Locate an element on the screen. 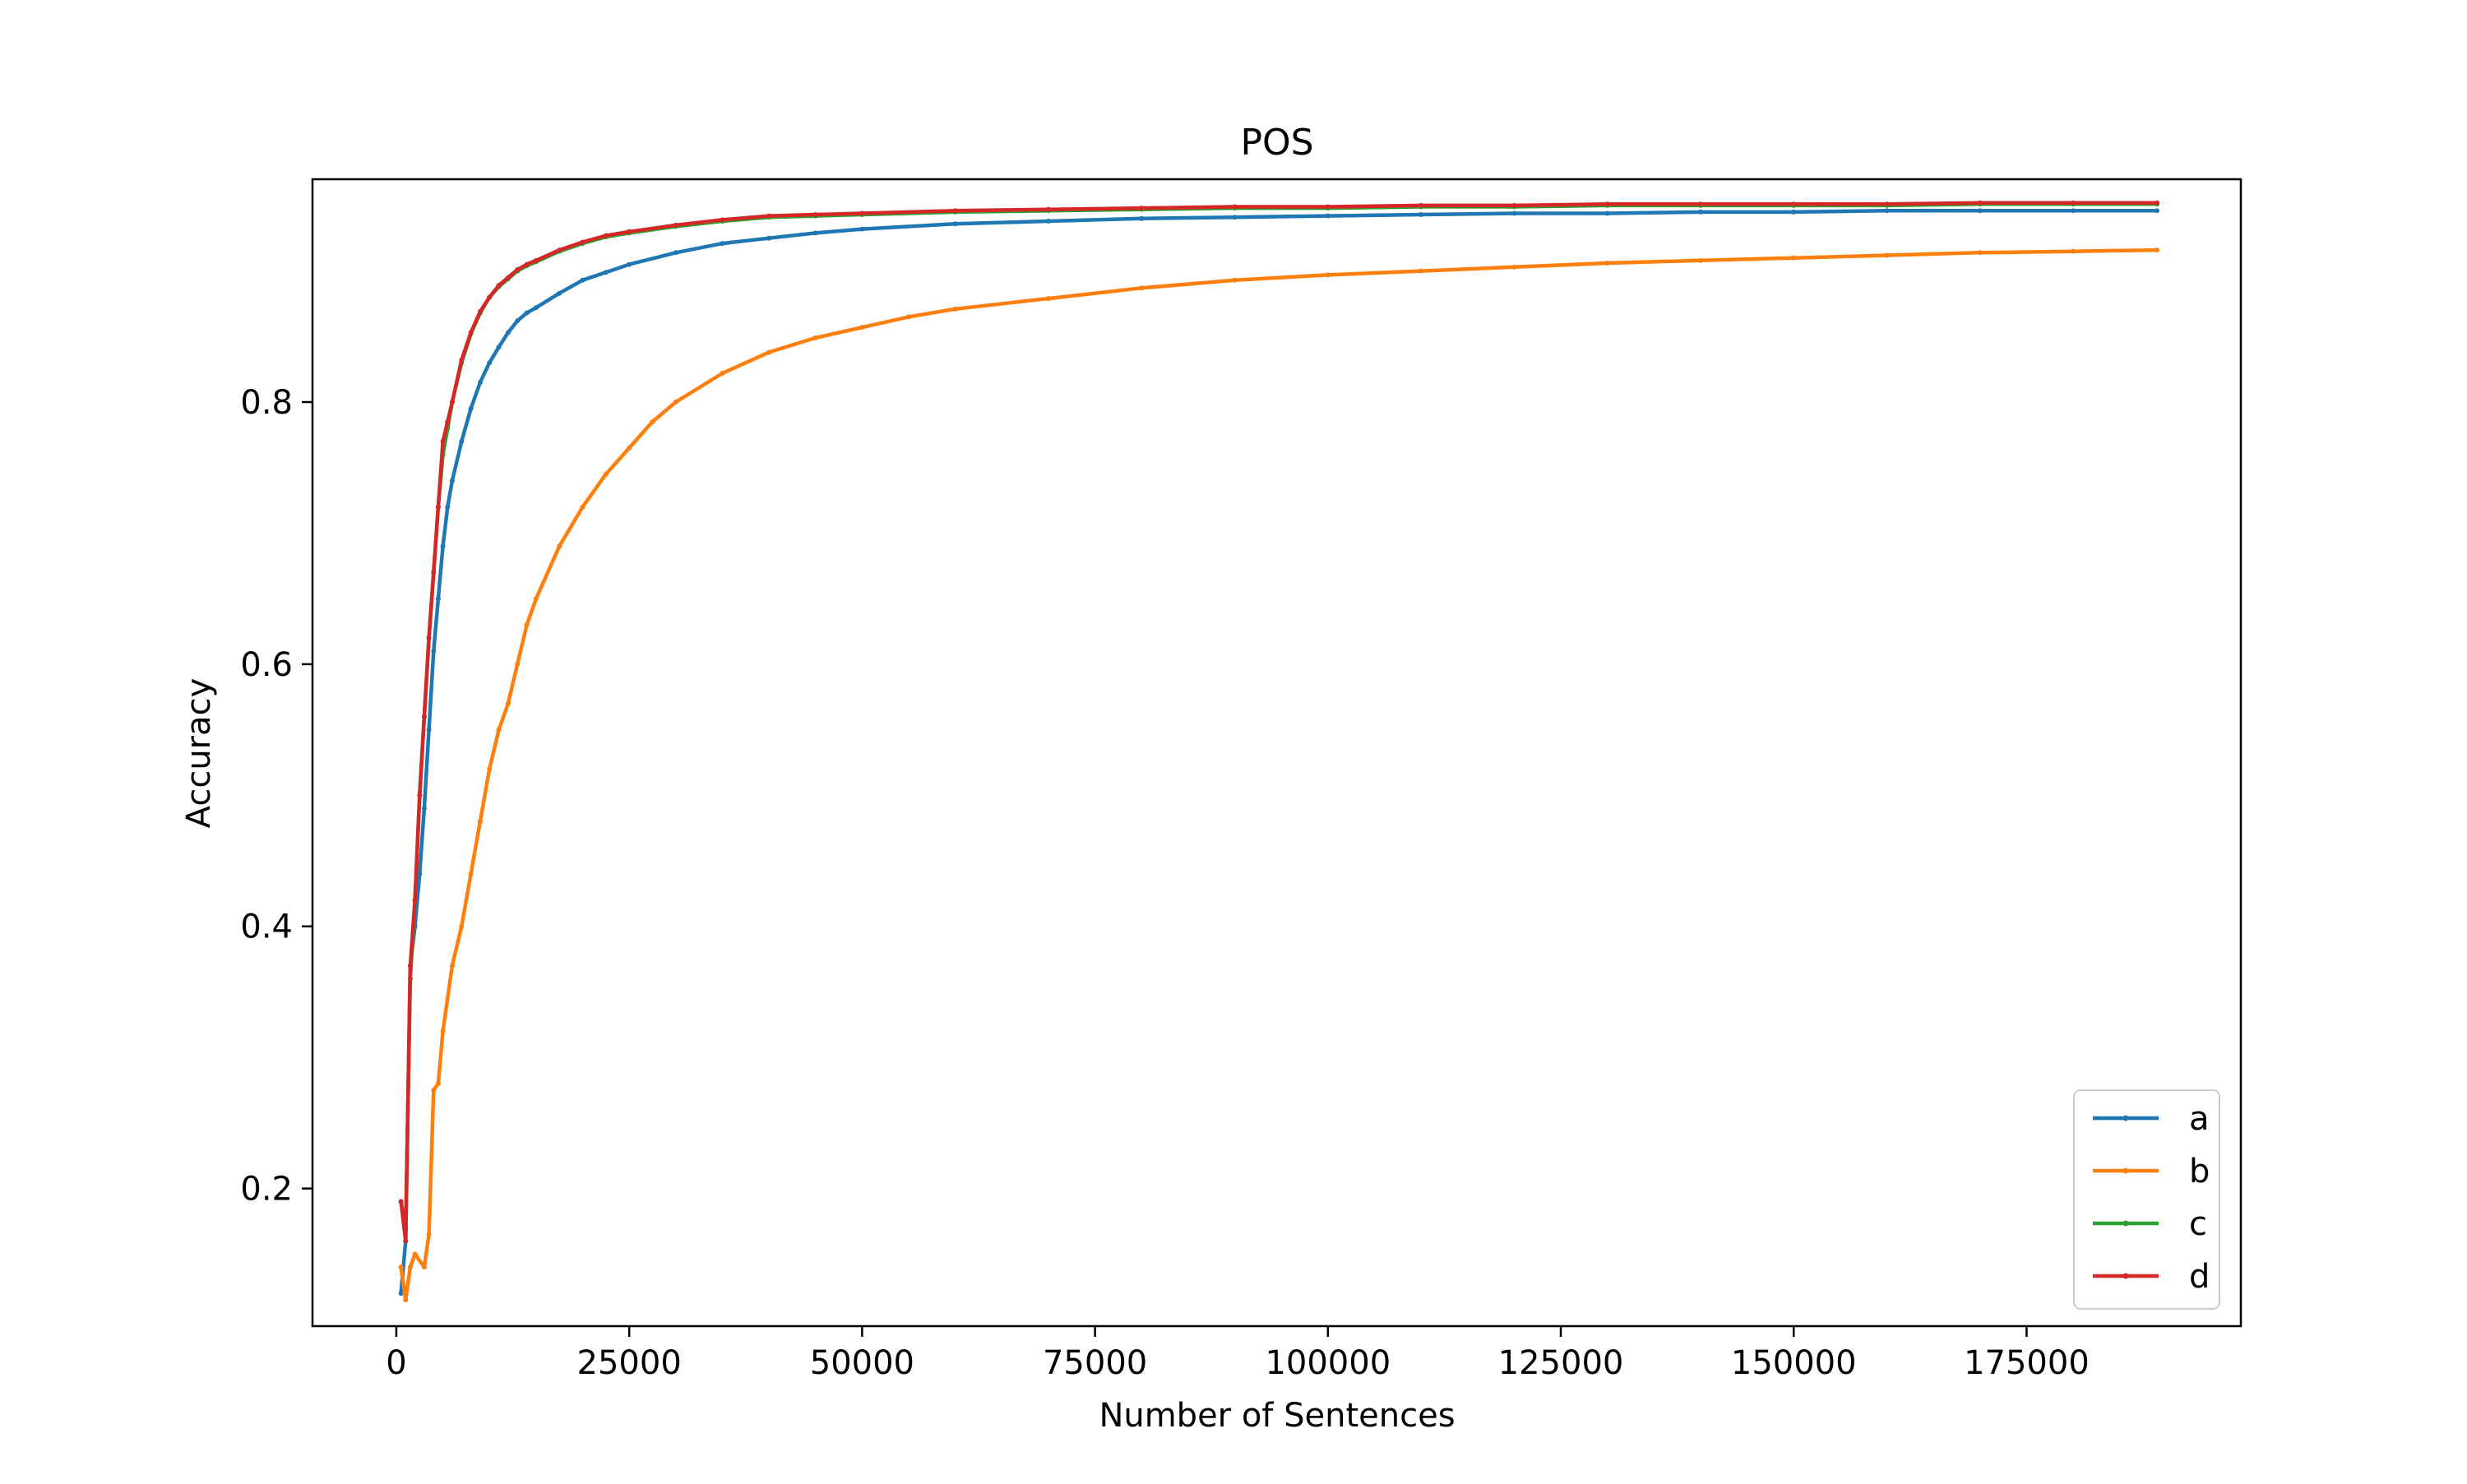 This screenshot has height=1484, width=2467. legend-label-b: b is located at coordinates (2199, 1172).